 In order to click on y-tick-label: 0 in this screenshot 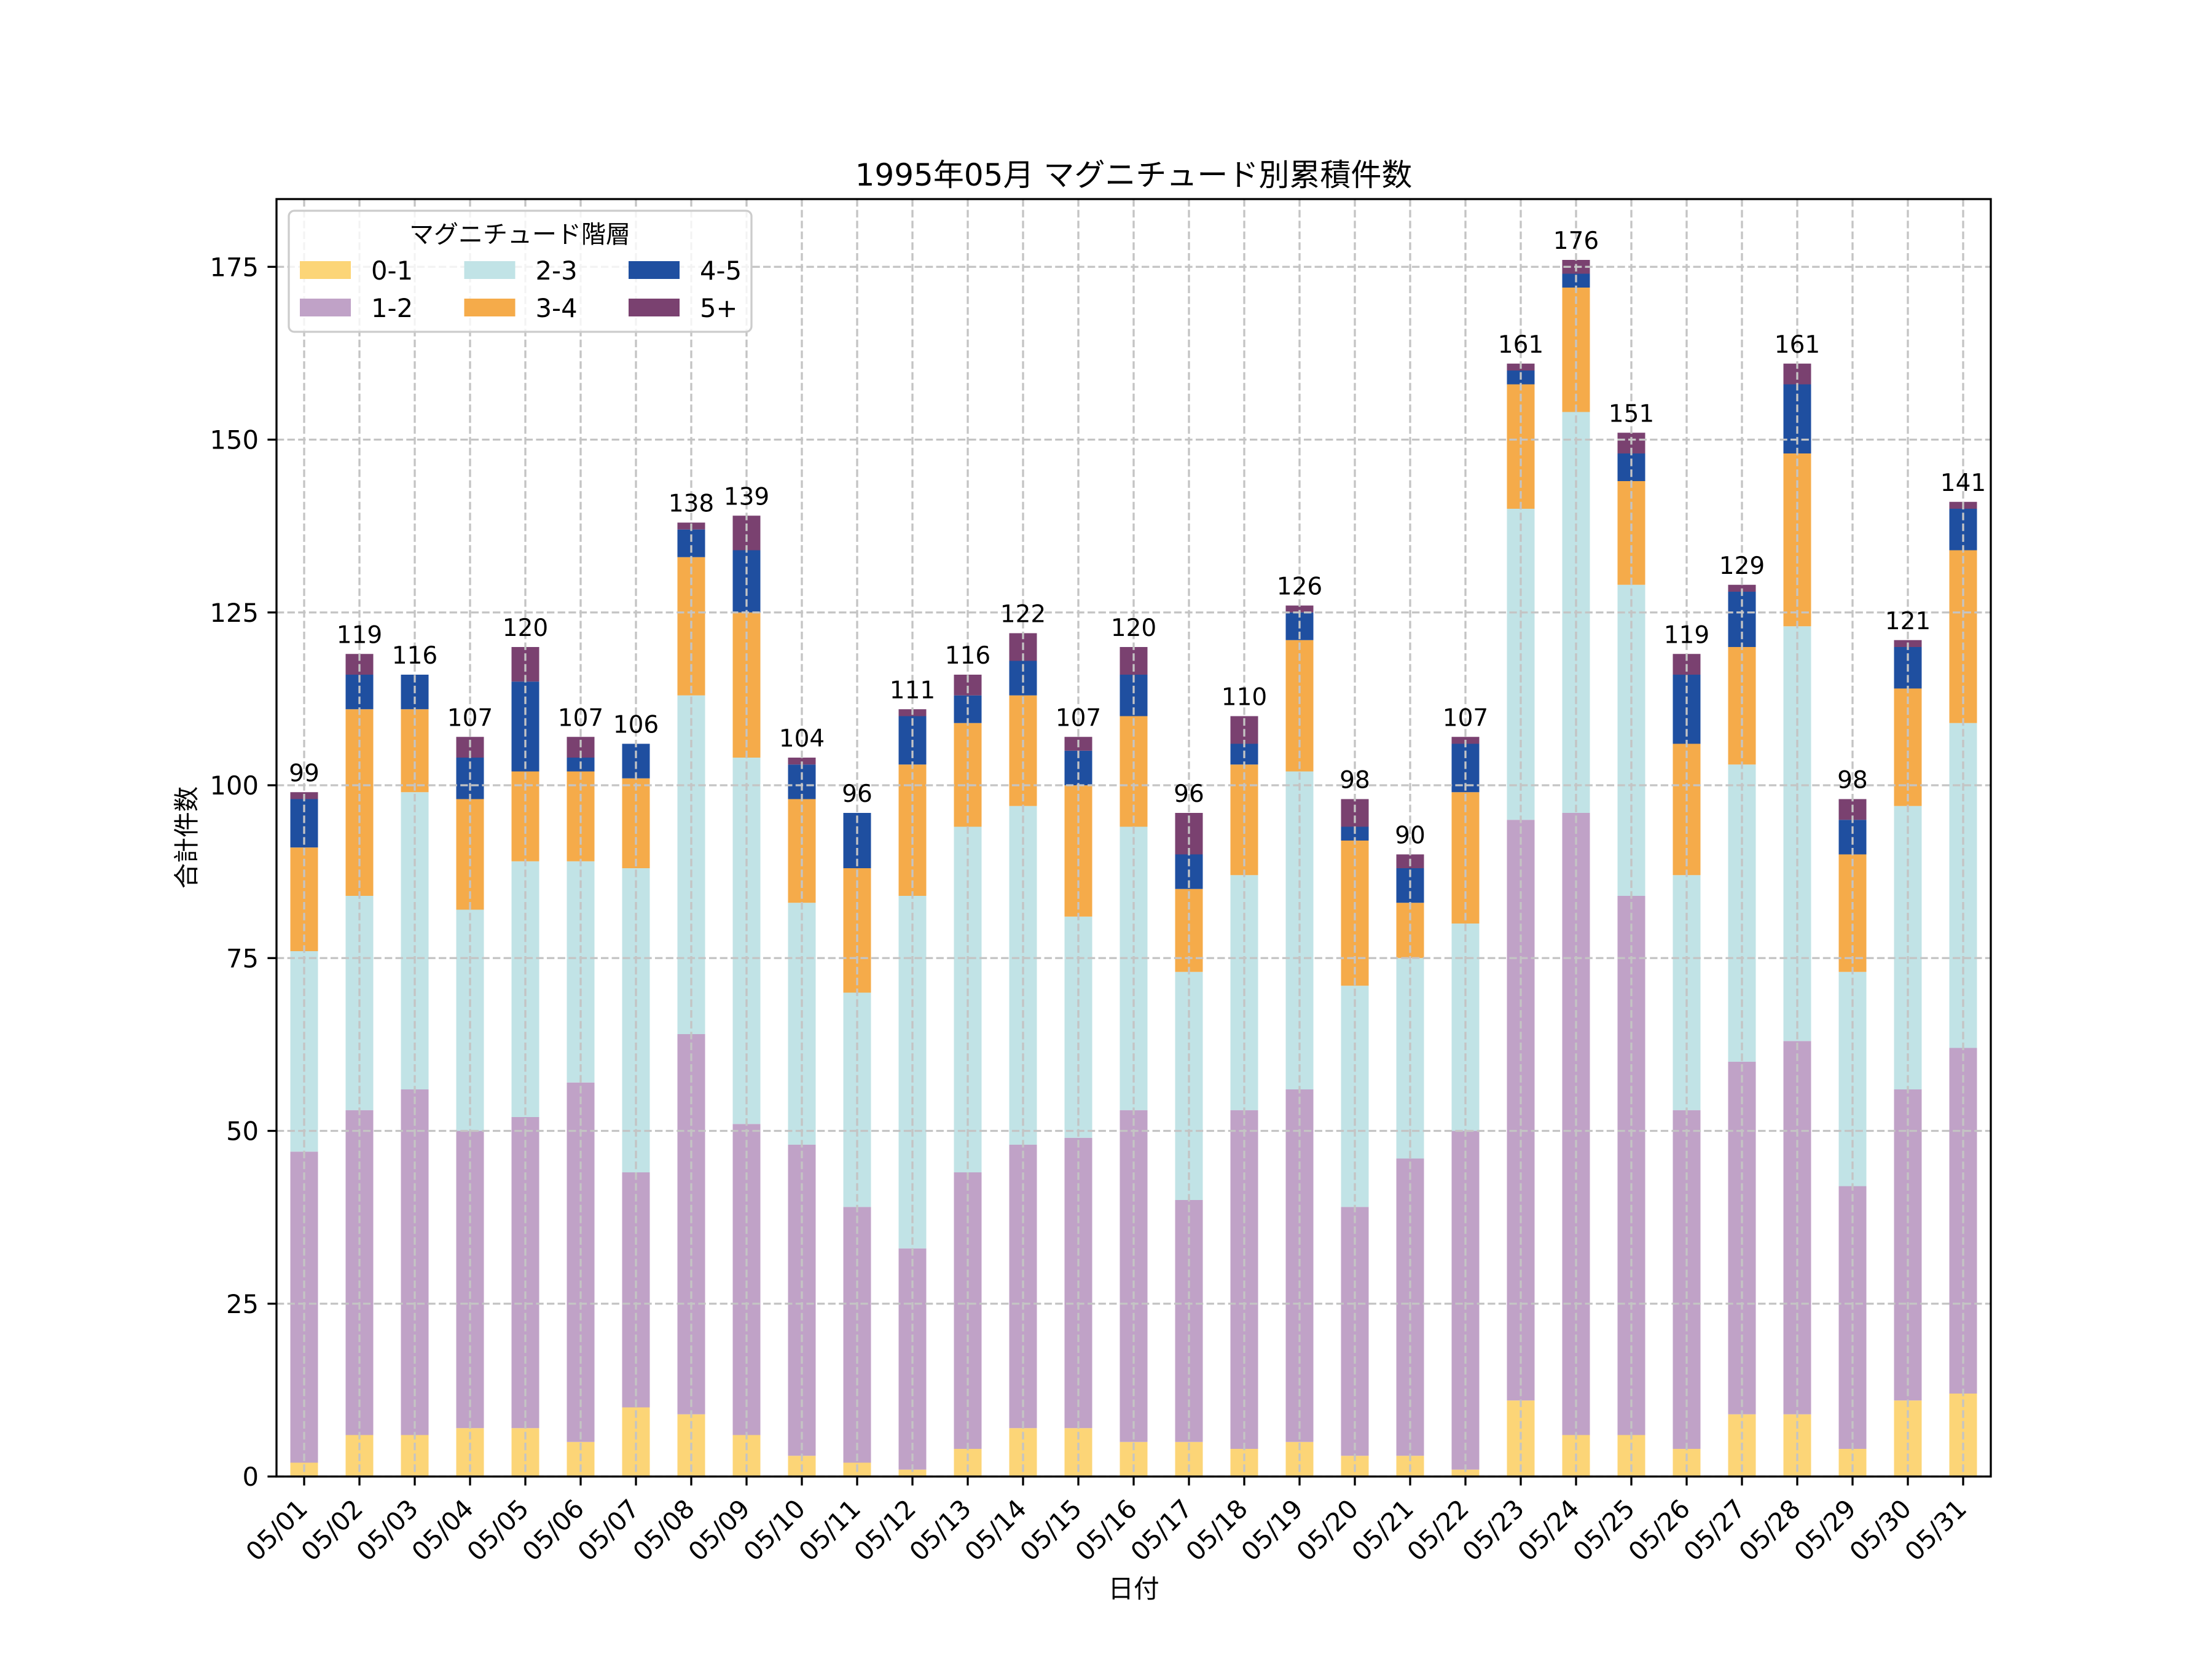, I will do `click(250, 1477)`.